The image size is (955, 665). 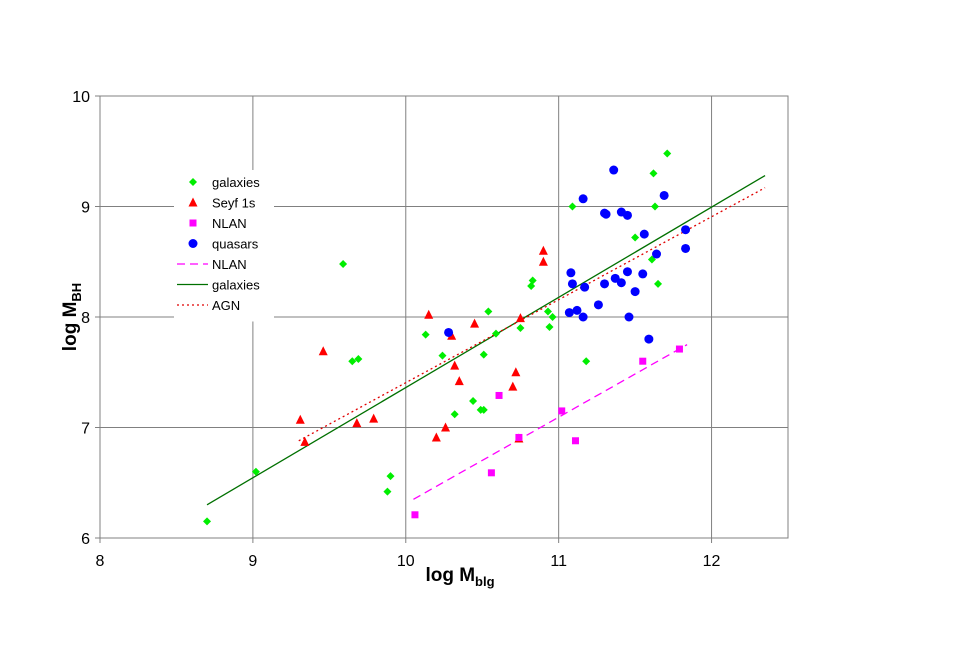 What do you see at coordinates (235, 244) in the screenshot?
I see `legend-label: quasars` at bounding box center [235, 244].